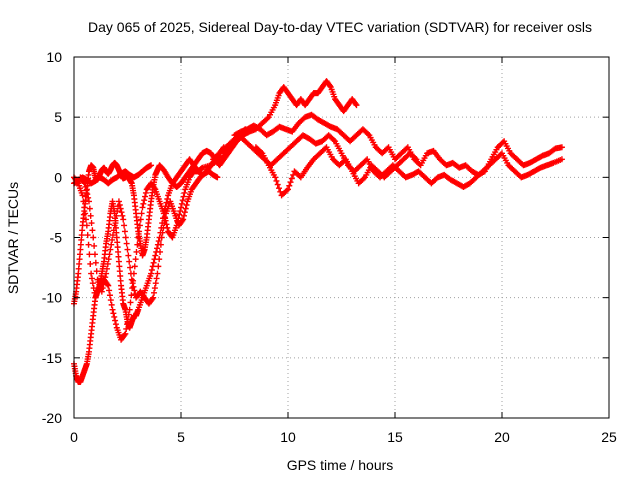 The width and height of the screenshot is (640, 480). Describe the element at coordinates (56, 238) in the screenshot. I see `y-tick-label: -5` at that location.